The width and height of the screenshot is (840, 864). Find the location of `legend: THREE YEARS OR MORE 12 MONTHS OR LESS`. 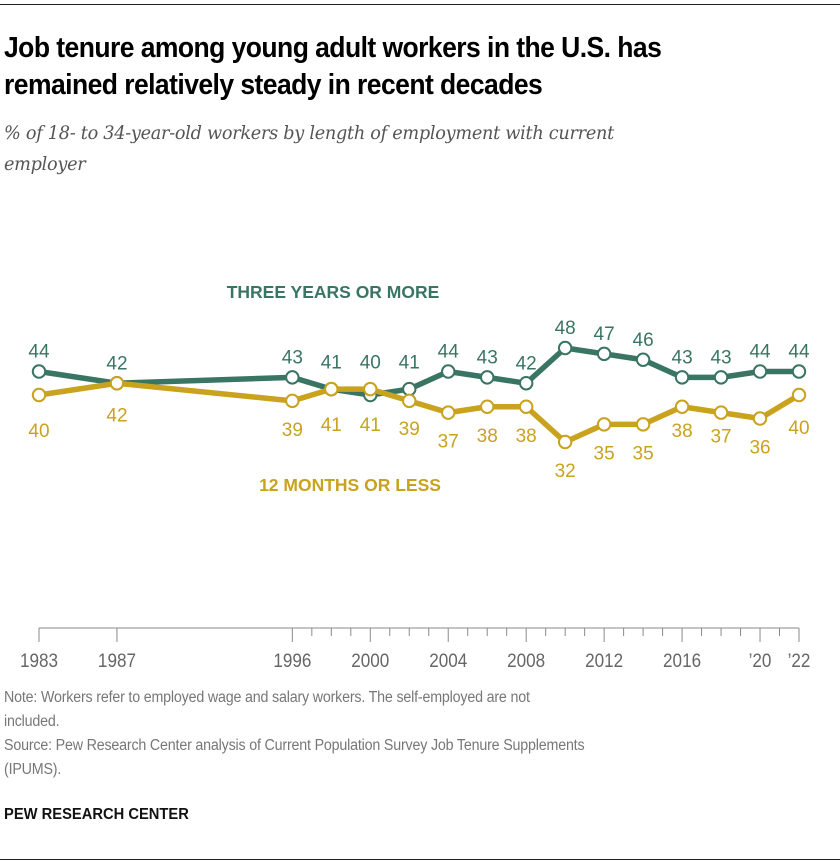

legend: THREE YEARS OR MORE 12 MONTHS OR LESS is located at coordinates (334, 388).